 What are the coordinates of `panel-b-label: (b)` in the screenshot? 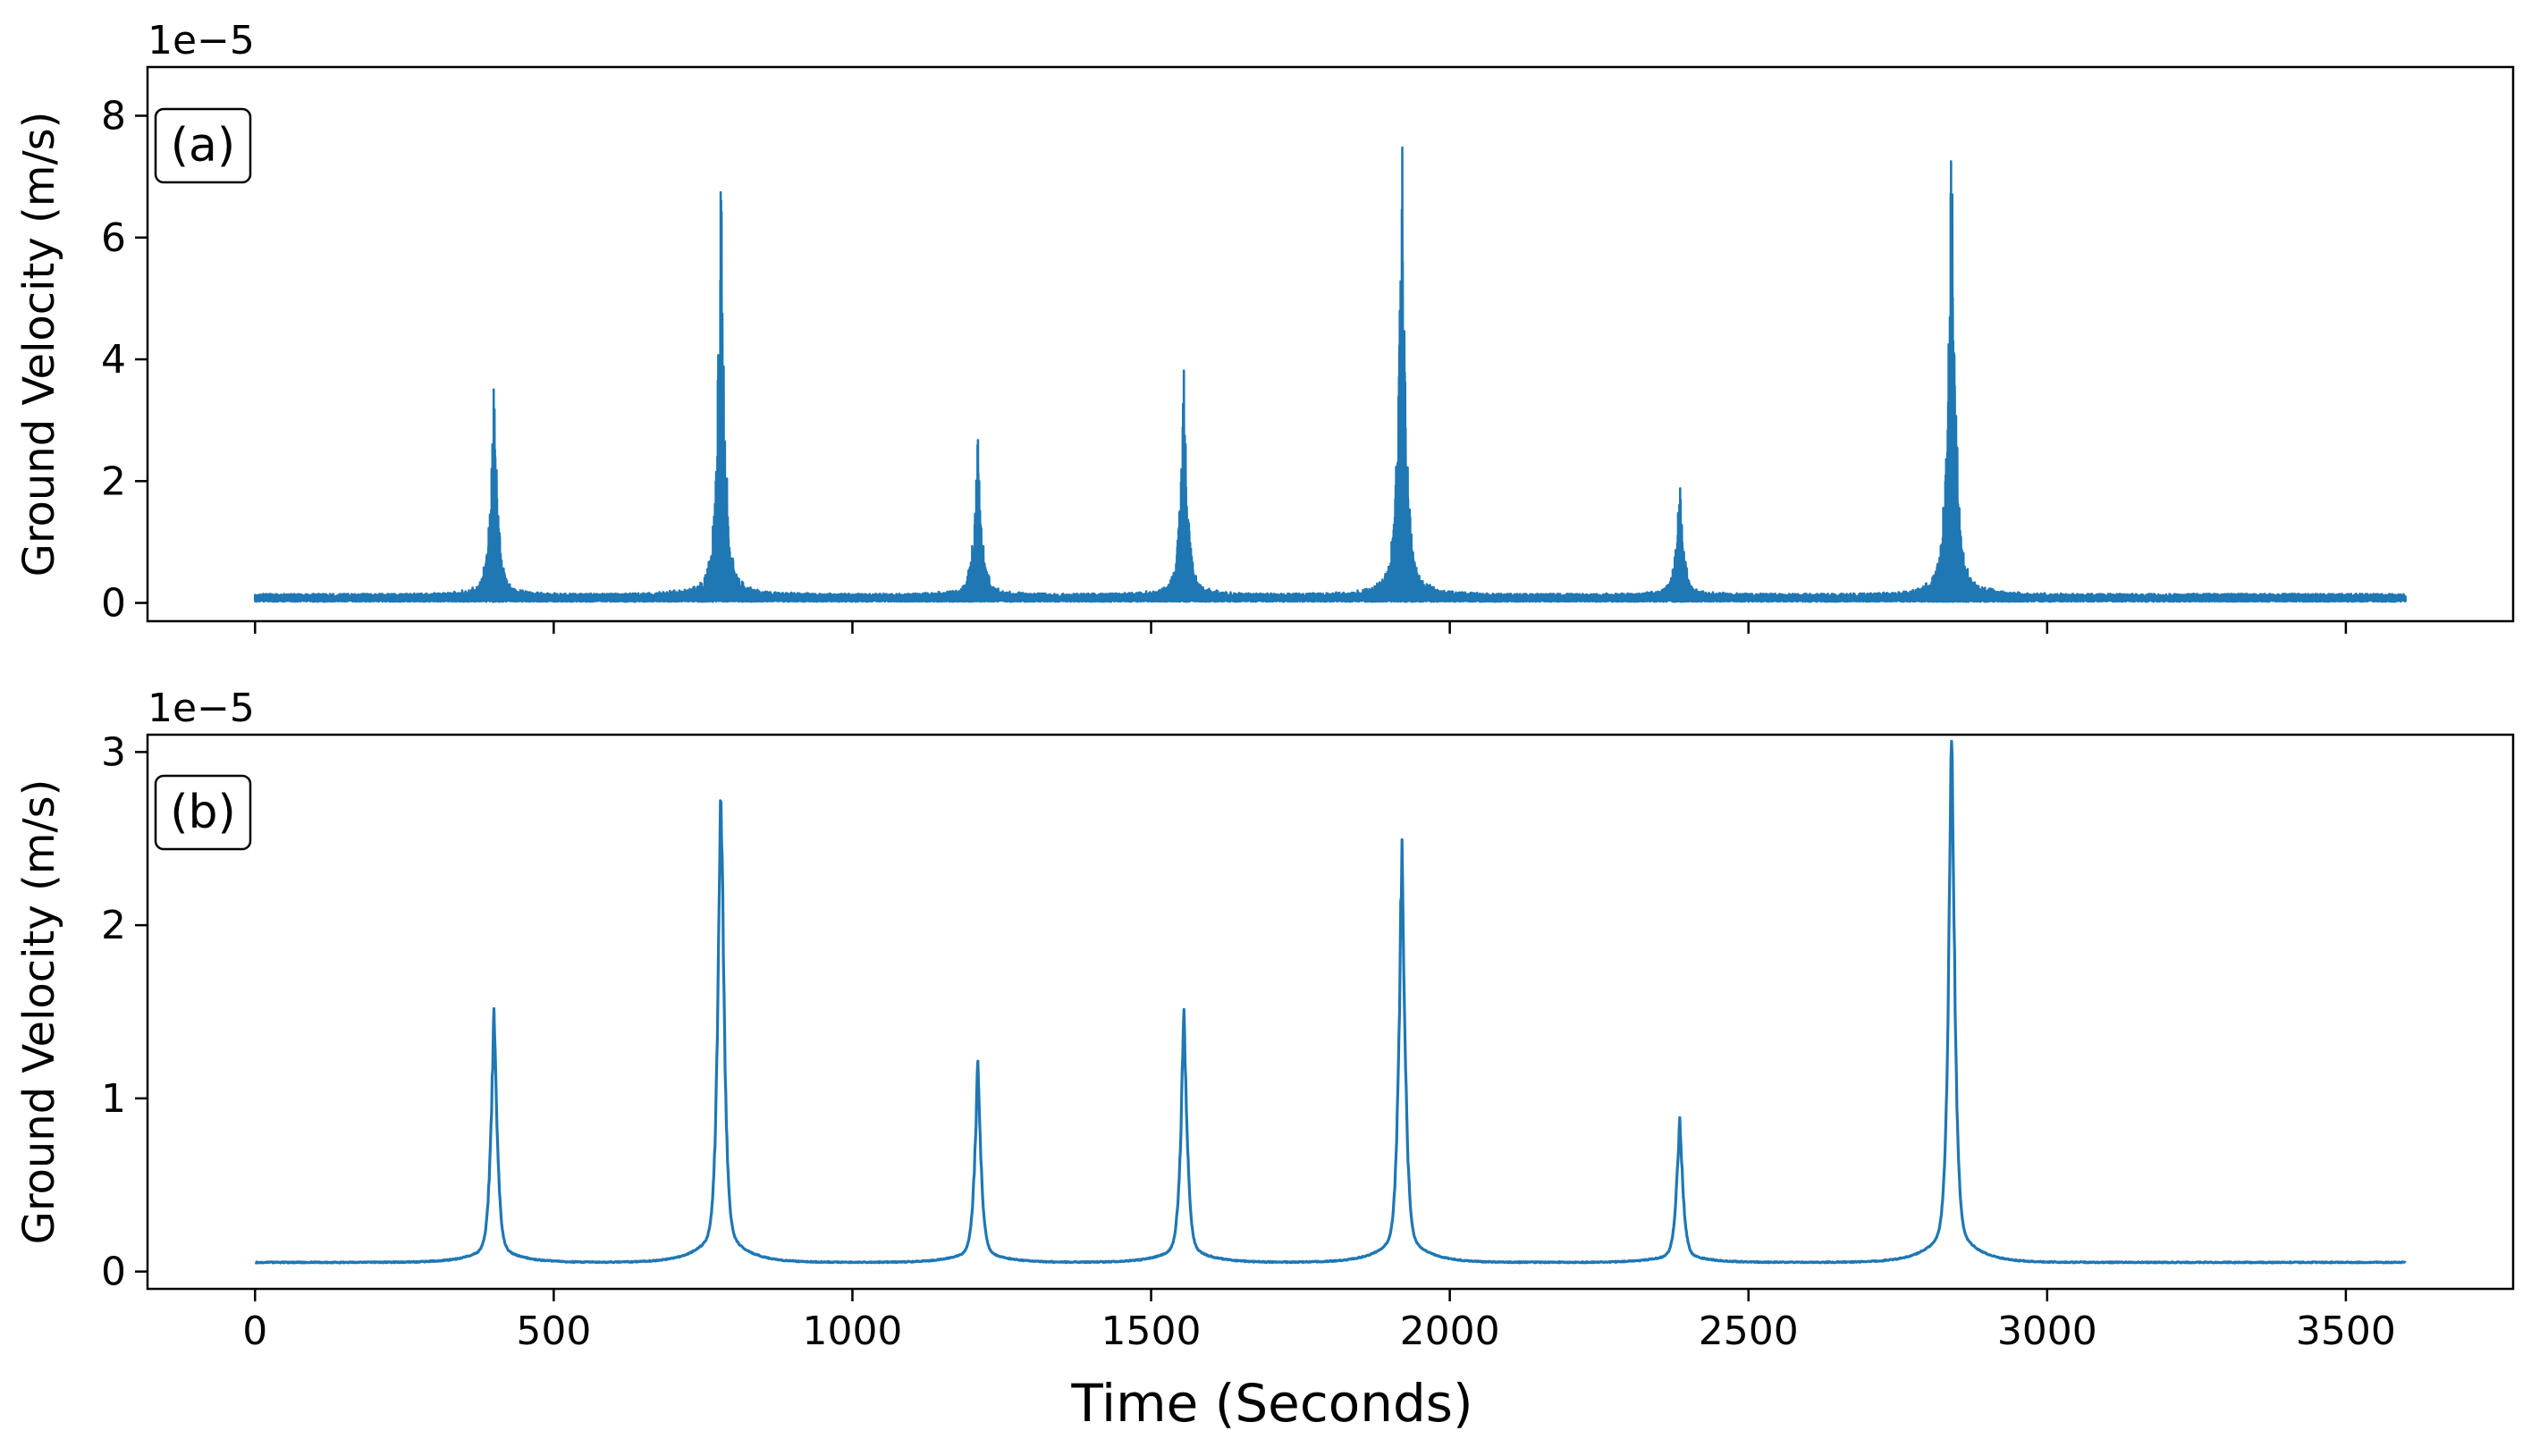 It's located at (203, 812).